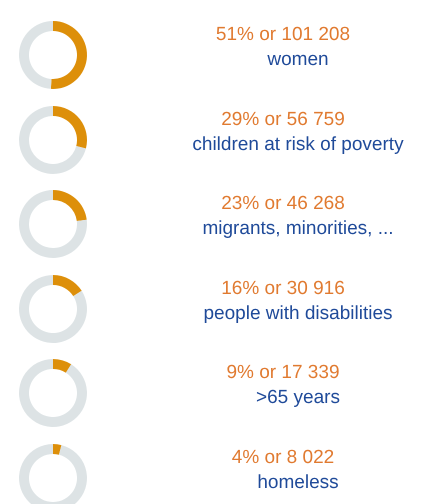  What do you see at coordinates (283, 373) in the screenshot?
I see `text: 9% or 17 339` at bounding box center [283, 373].